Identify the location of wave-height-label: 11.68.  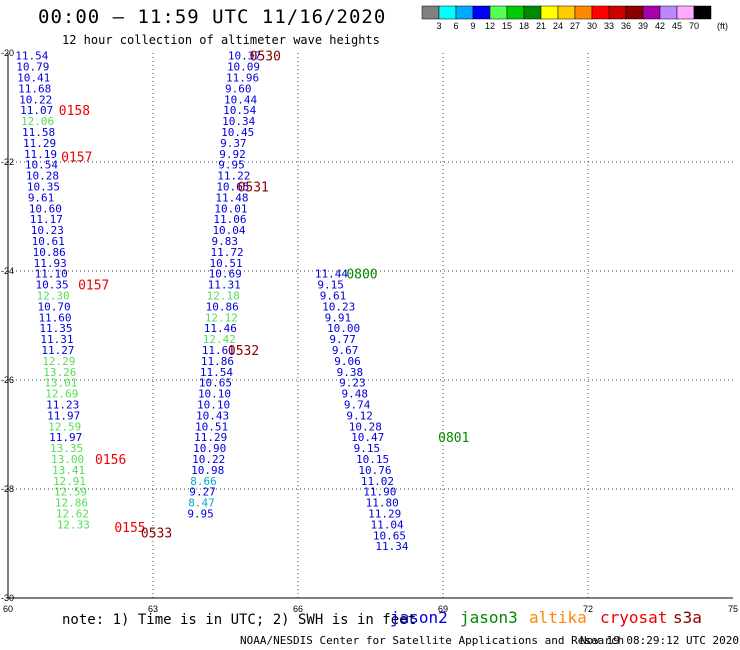
(34, 88).